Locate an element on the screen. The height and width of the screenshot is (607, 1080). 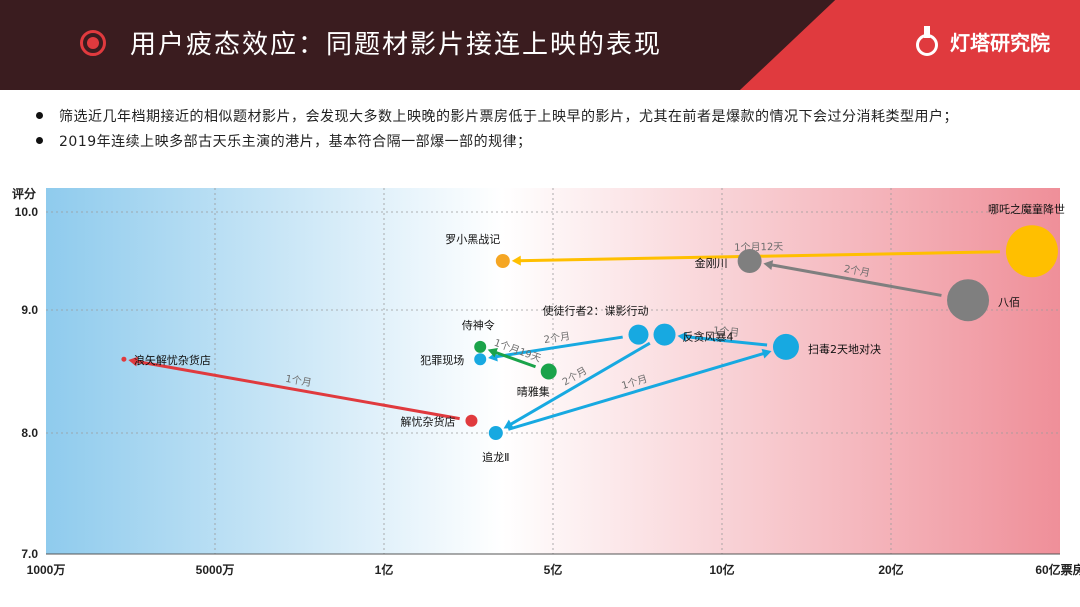
y-tick-label: 9.0 is located at coordinates (29, 310).